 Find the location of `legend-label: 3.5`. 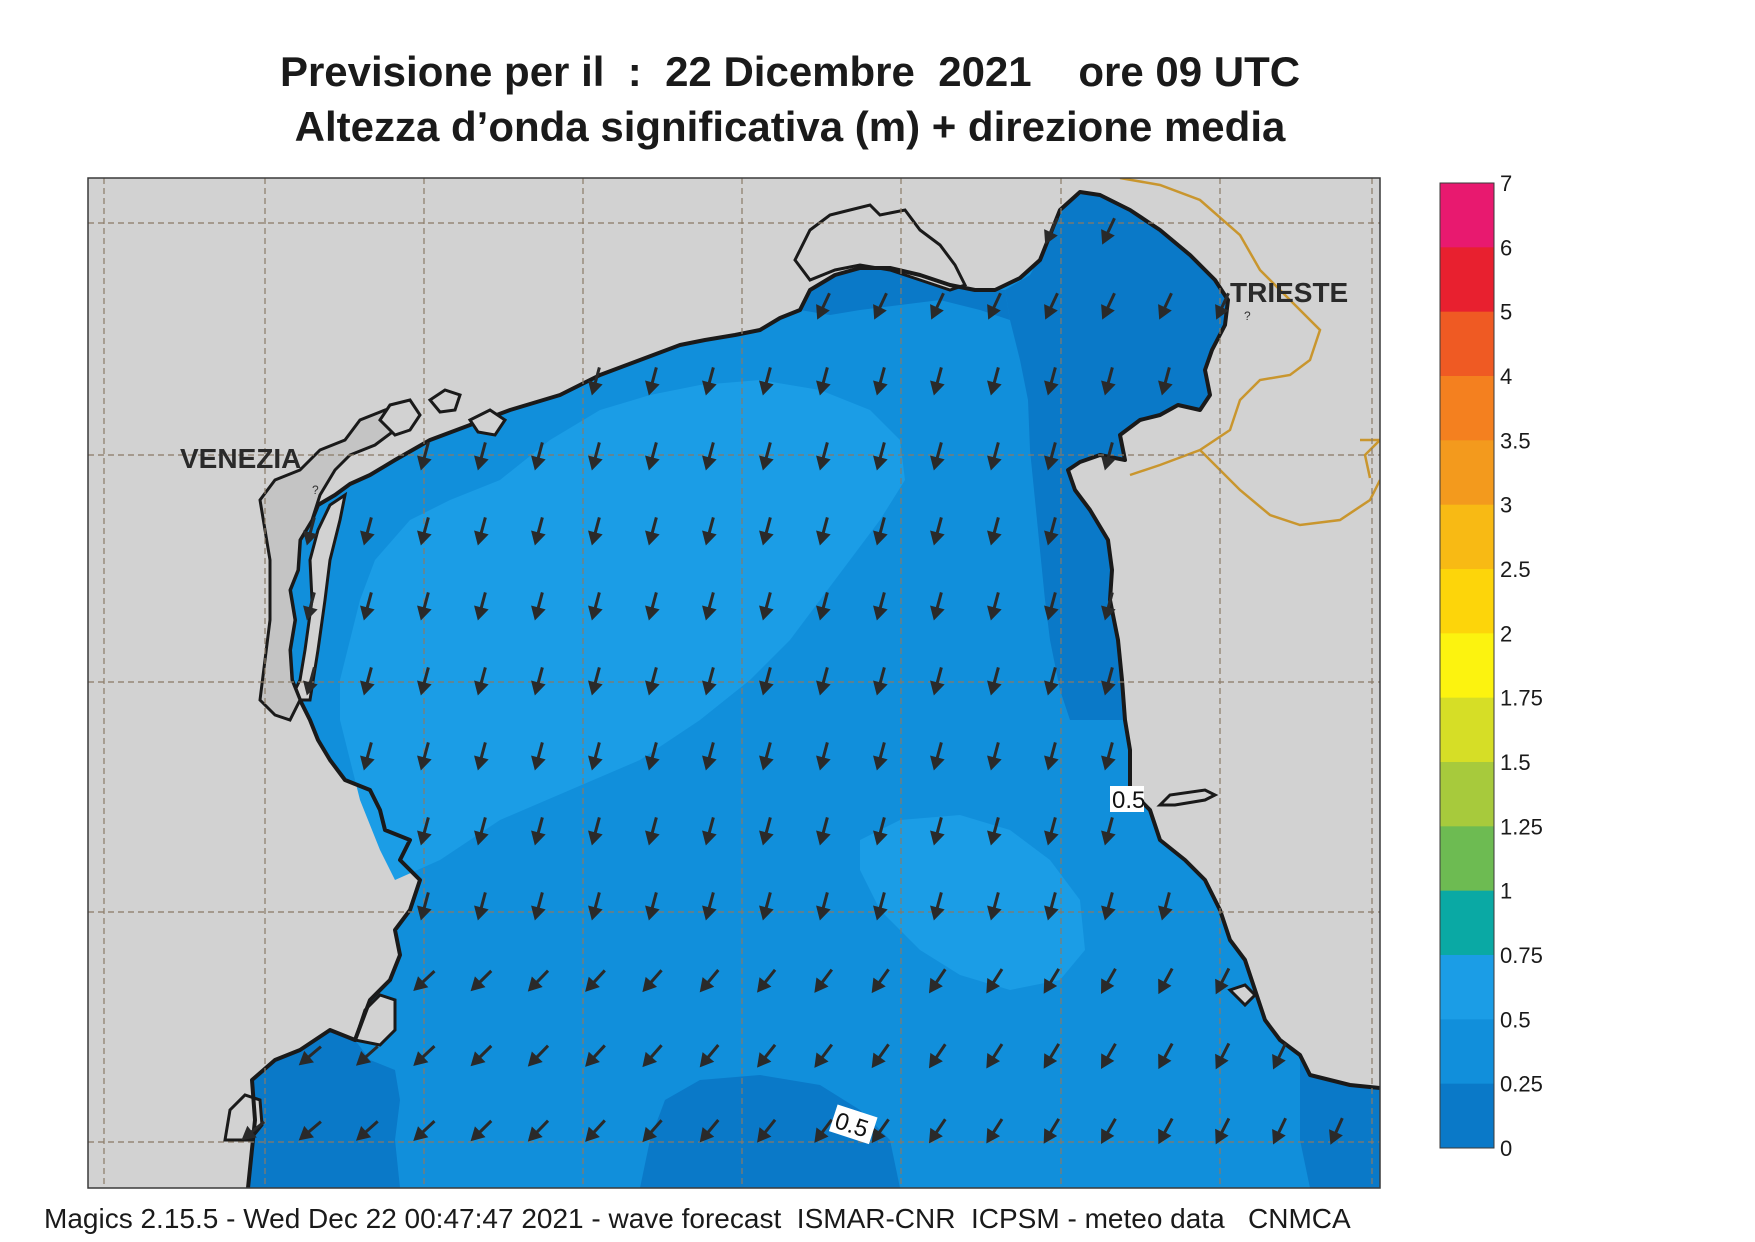

legend-label: 3.5 is located at coordinates (1515, 440).